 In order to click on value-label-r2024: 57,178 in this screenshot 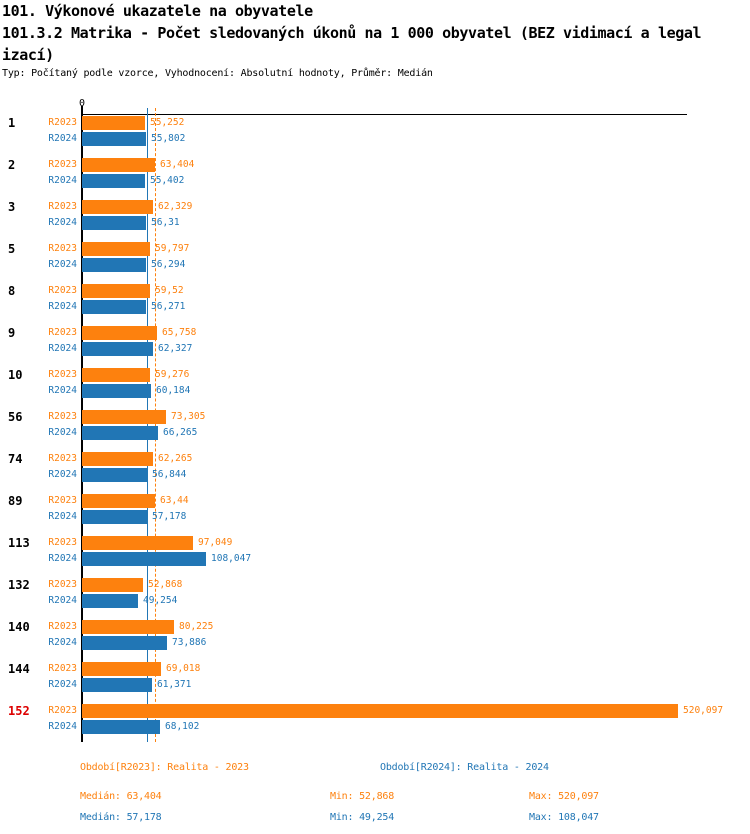, I will do `click(169, 516)`.